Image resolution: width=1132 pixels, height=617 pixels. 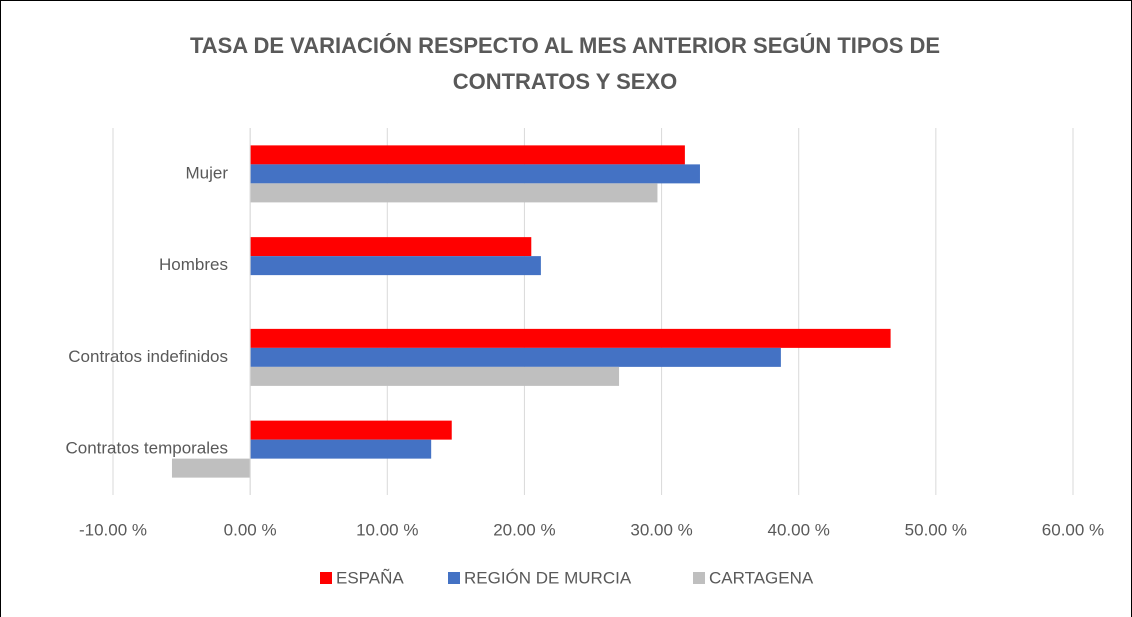 What do you see at coordinates (661, 529) in the screenshot?
I see `x-tick-label: 30.00 %` at bounding box center [661, 529].